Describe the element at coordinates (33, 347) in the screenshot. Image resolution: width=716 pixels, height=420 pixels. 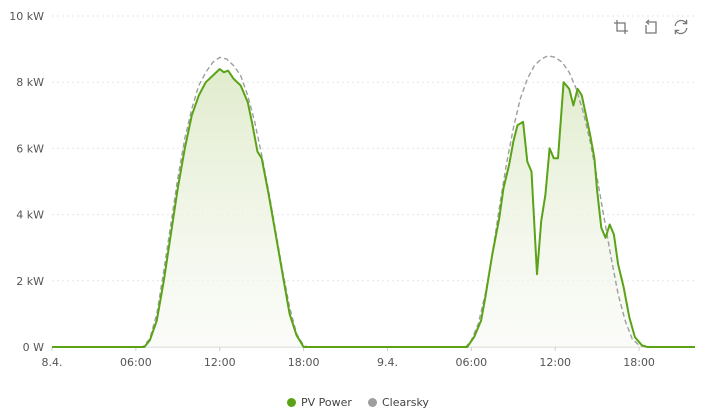
I see `y-tick-label: 0 W` at that location.